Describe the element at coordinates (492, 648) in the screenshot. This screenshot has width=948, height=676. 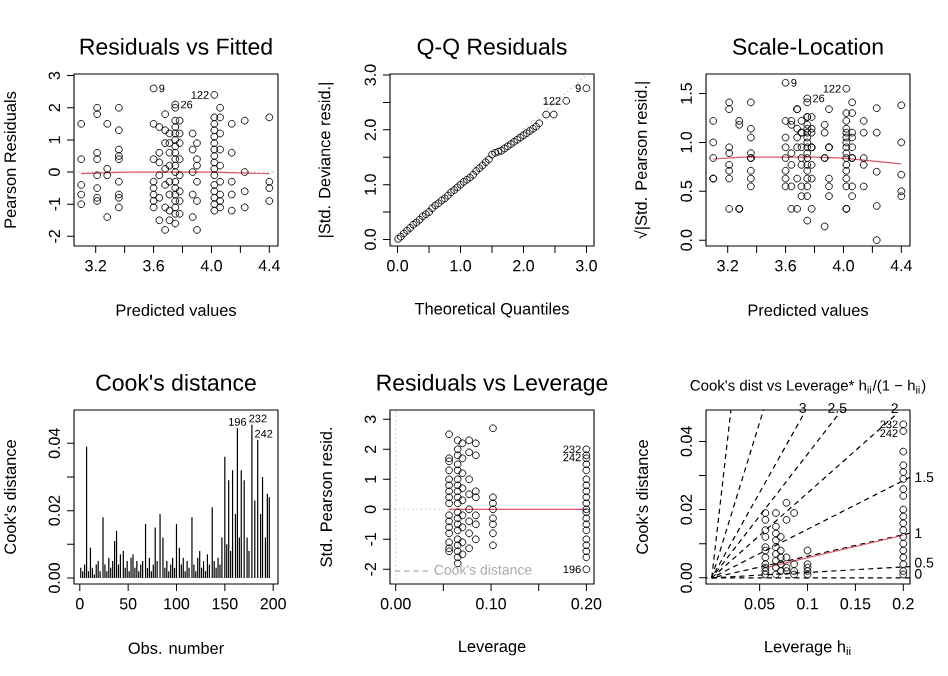
I see `x-axis-title: Leverage` at that location.